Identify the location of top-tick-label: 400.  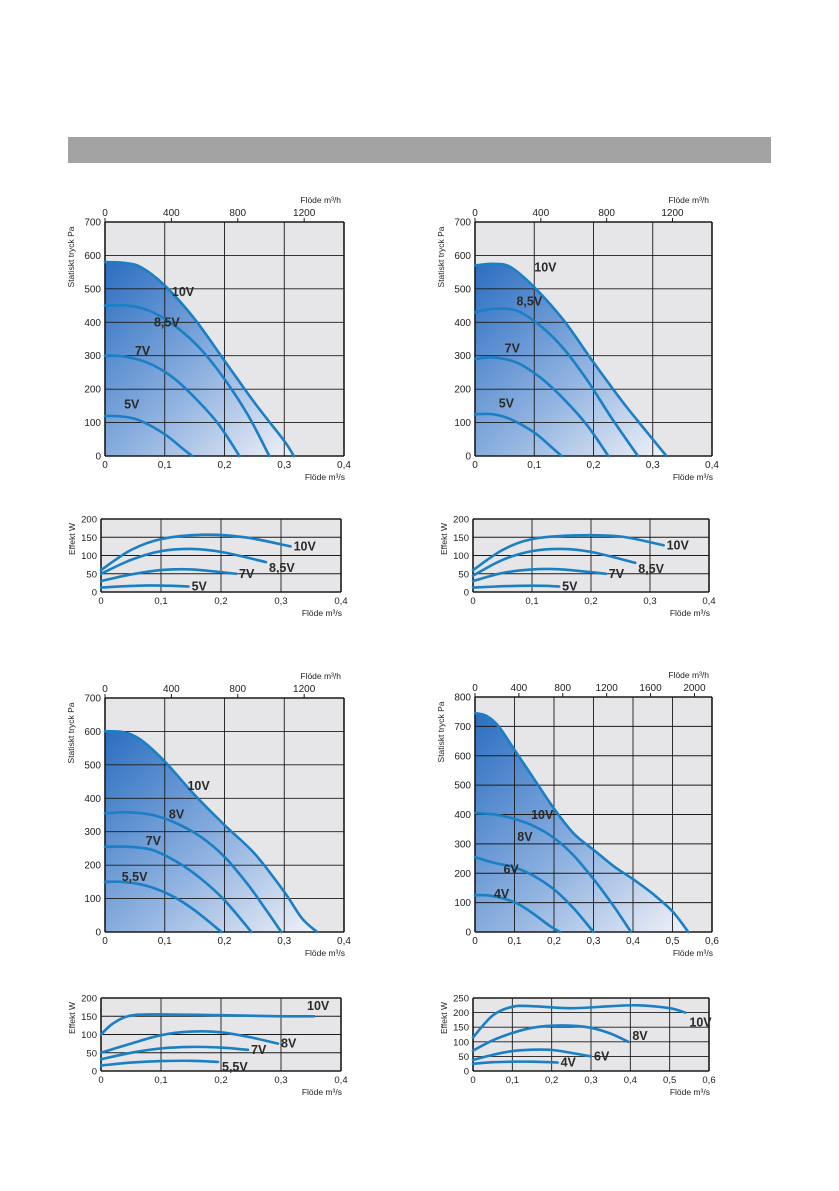
(519, 688).